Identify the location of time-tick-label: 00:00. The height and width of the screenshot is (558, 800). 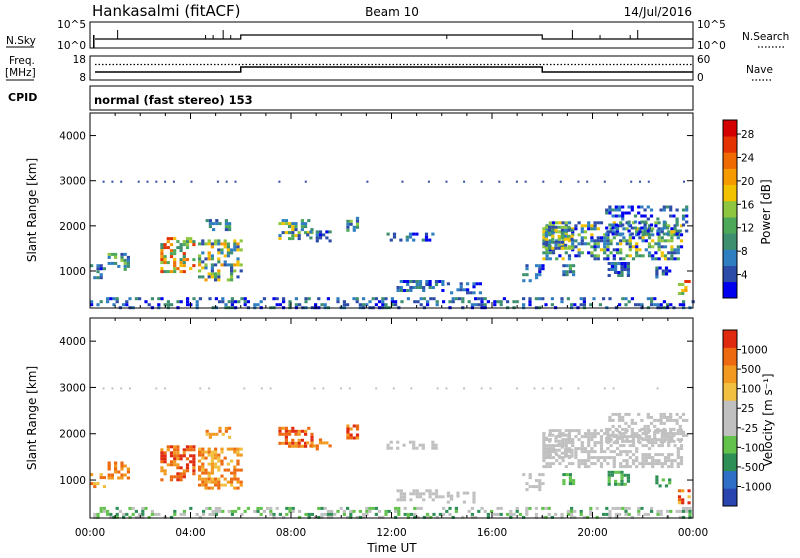
(693, 533).